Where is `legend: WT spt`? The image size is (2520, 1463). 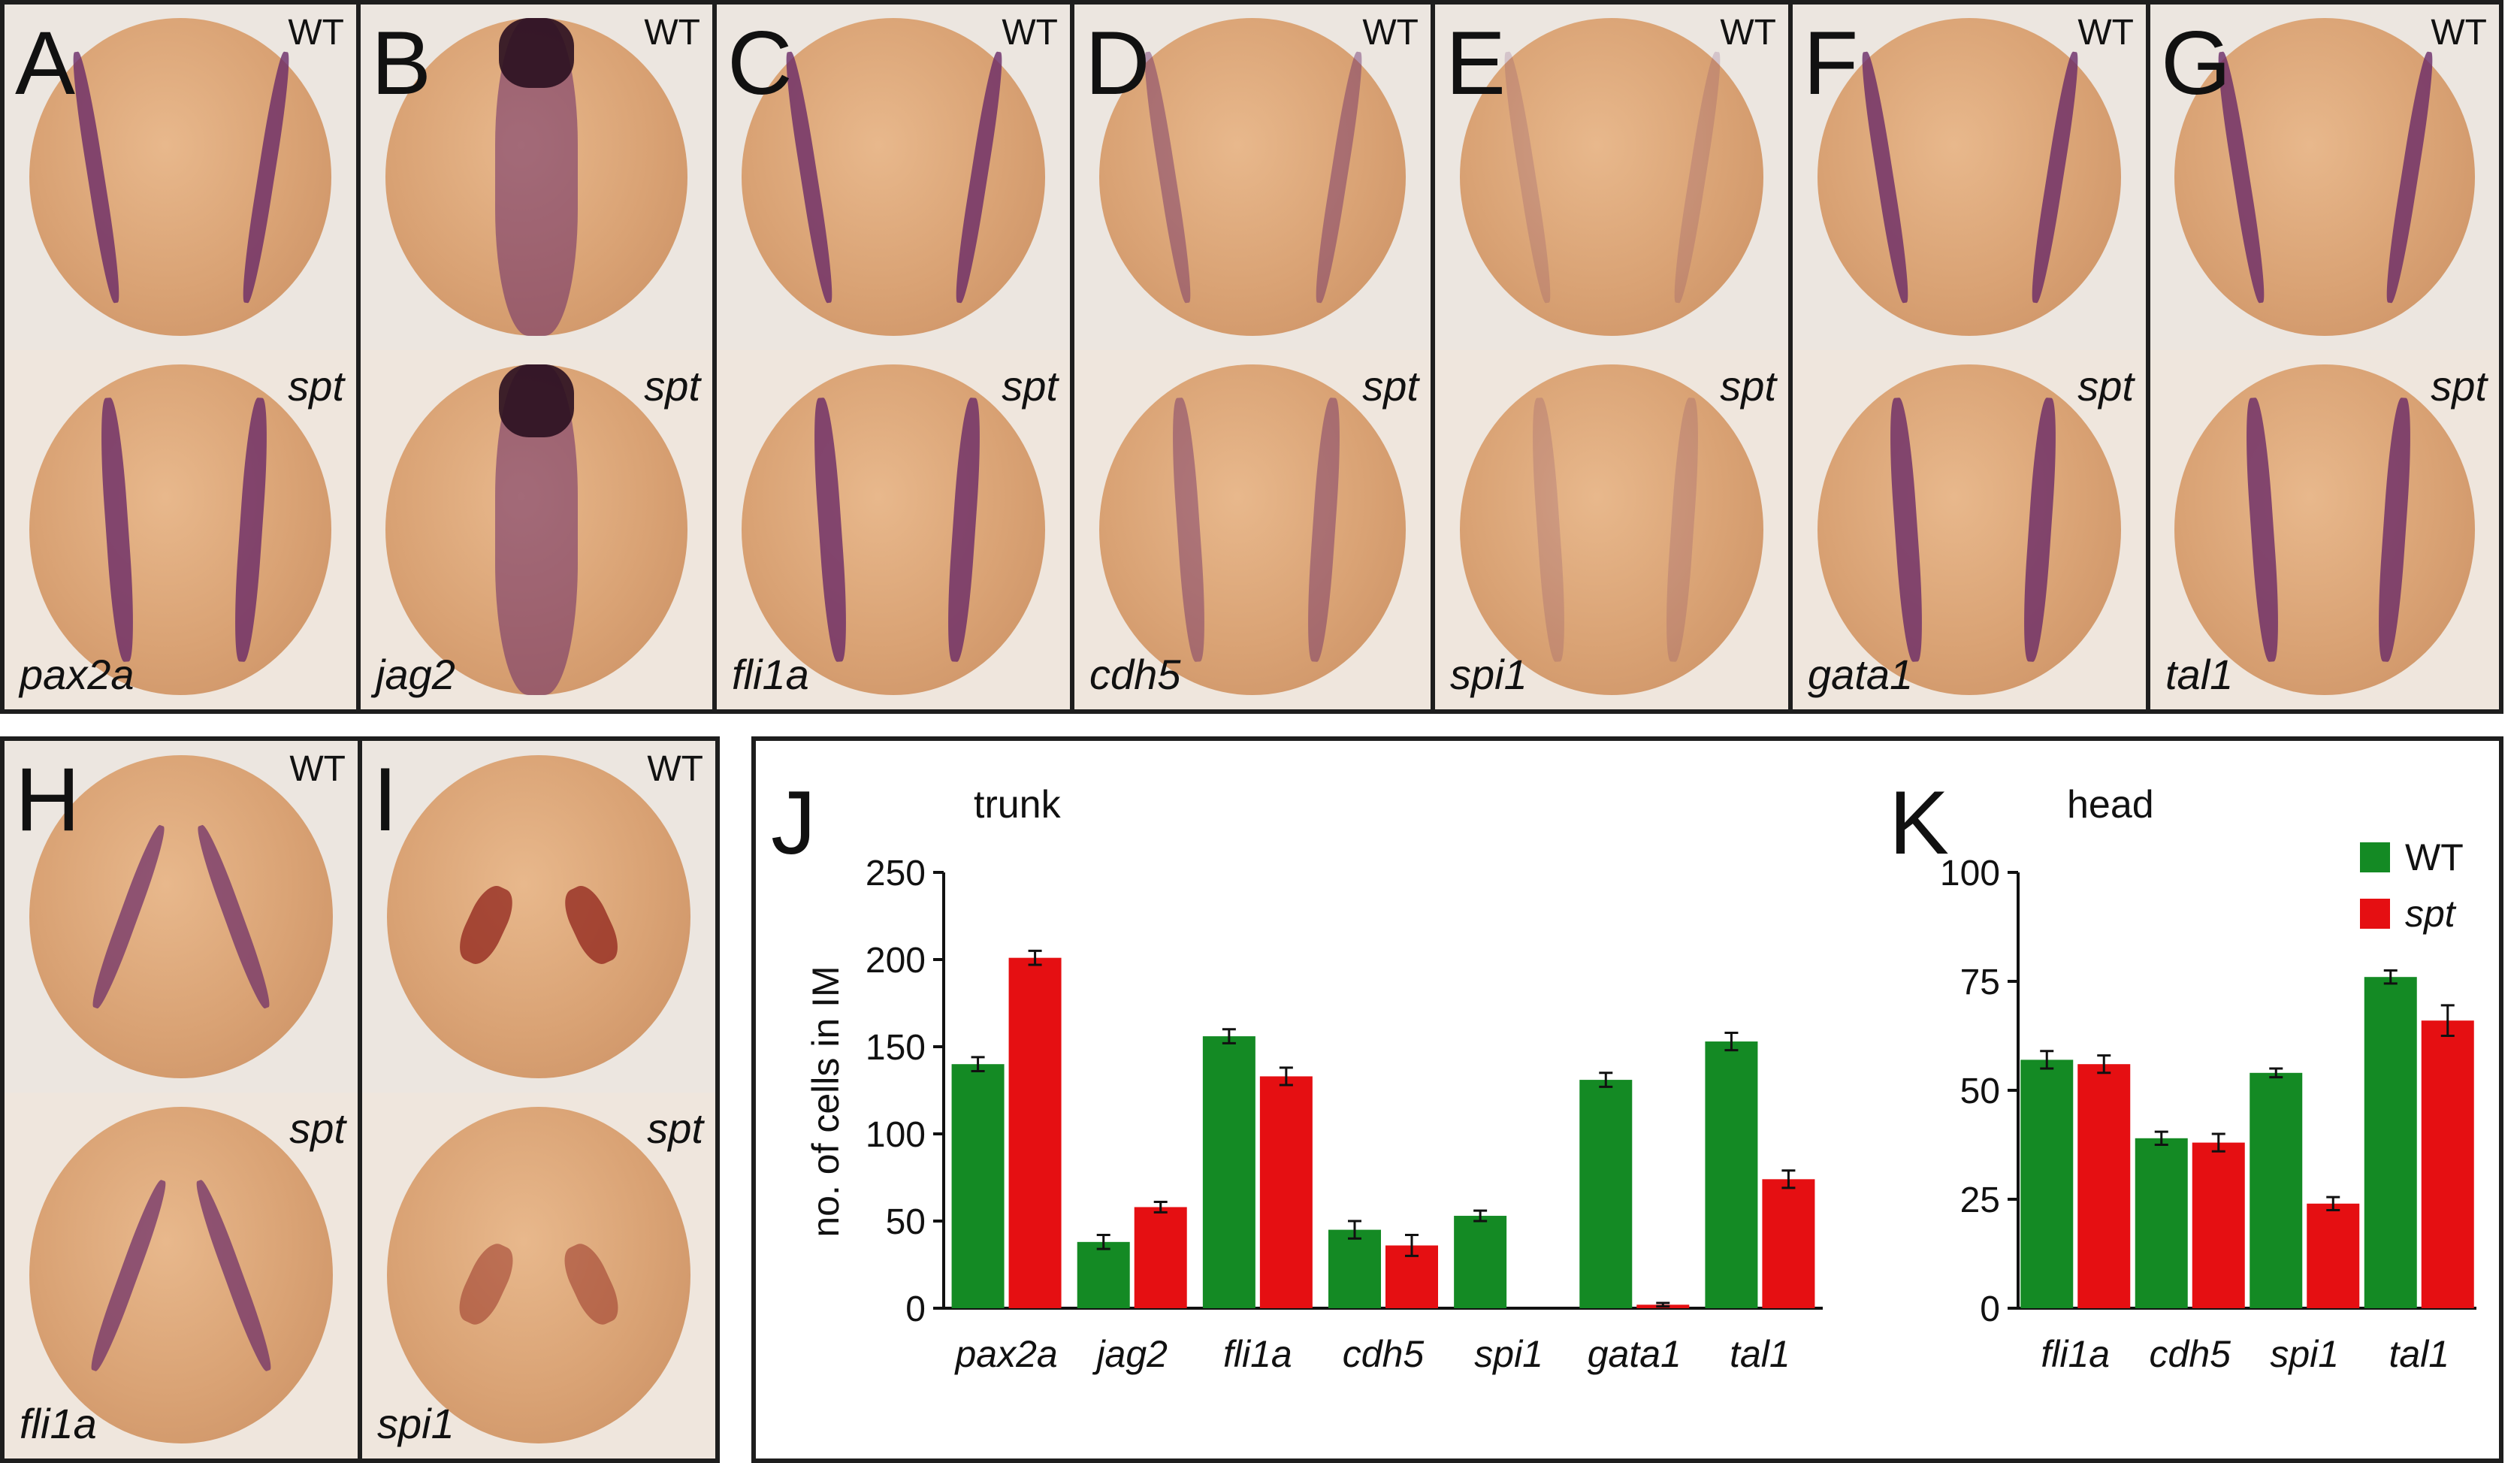 legend: WT spt is located at coordinates (2412, 885).